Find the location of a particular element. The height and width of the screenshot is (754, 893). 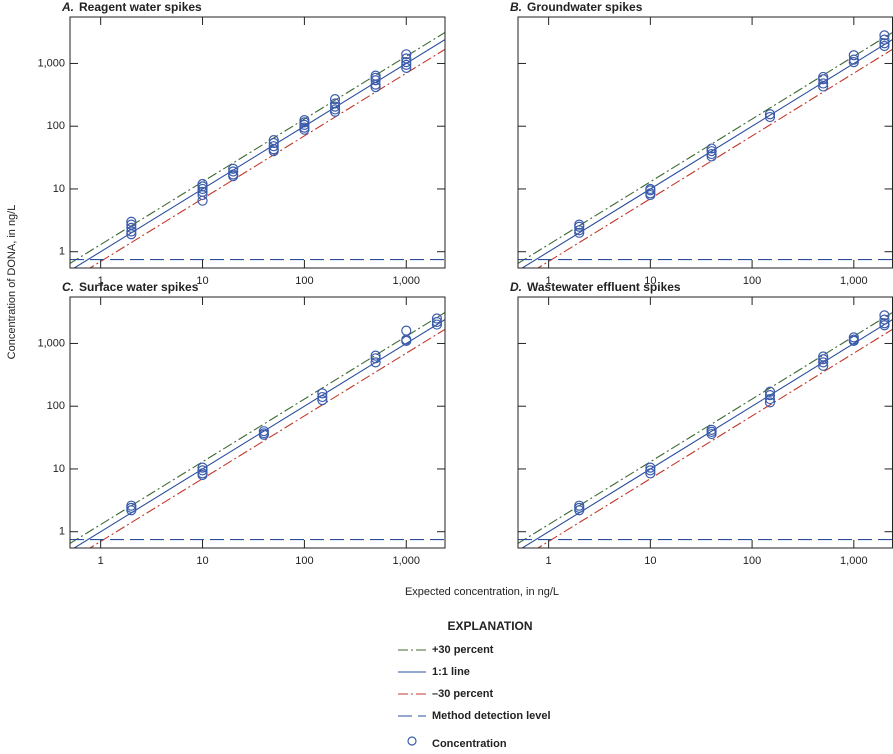

x-axis-label: Expected concentration, in ng/L is located at coordinates (482, 592).